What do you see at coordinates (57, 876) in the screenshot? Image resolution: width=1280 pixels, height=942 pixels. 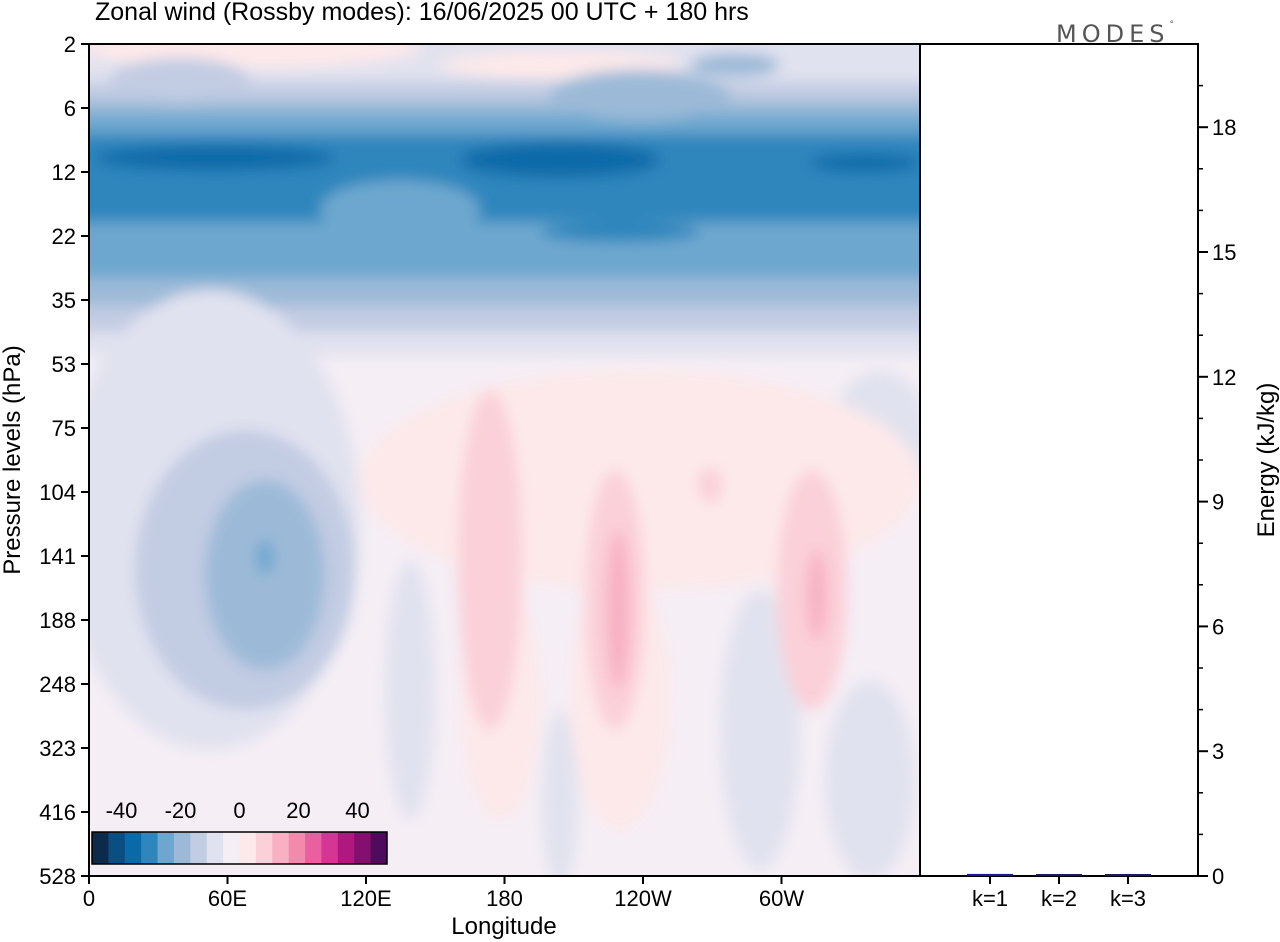 I see `y-tick-label: 528` at bounding box center [57, 876].